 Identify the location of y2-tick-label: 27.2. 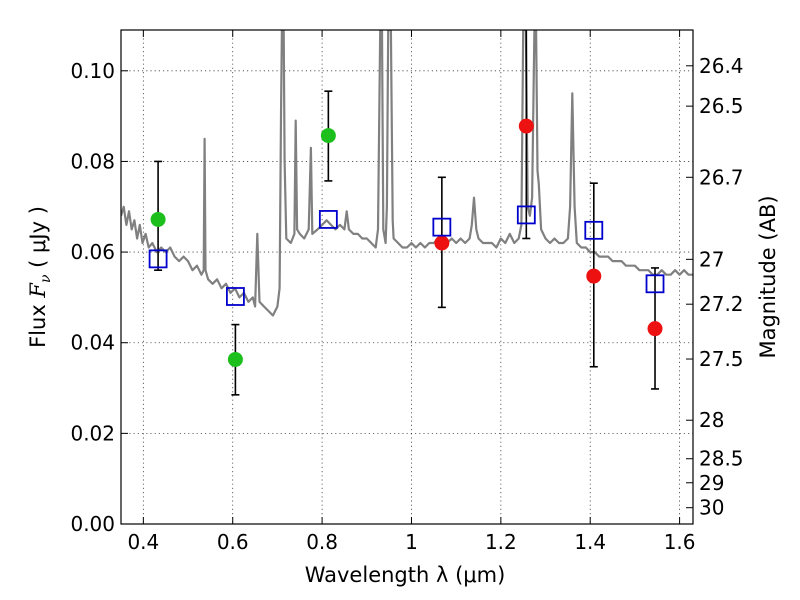
(721, 304).